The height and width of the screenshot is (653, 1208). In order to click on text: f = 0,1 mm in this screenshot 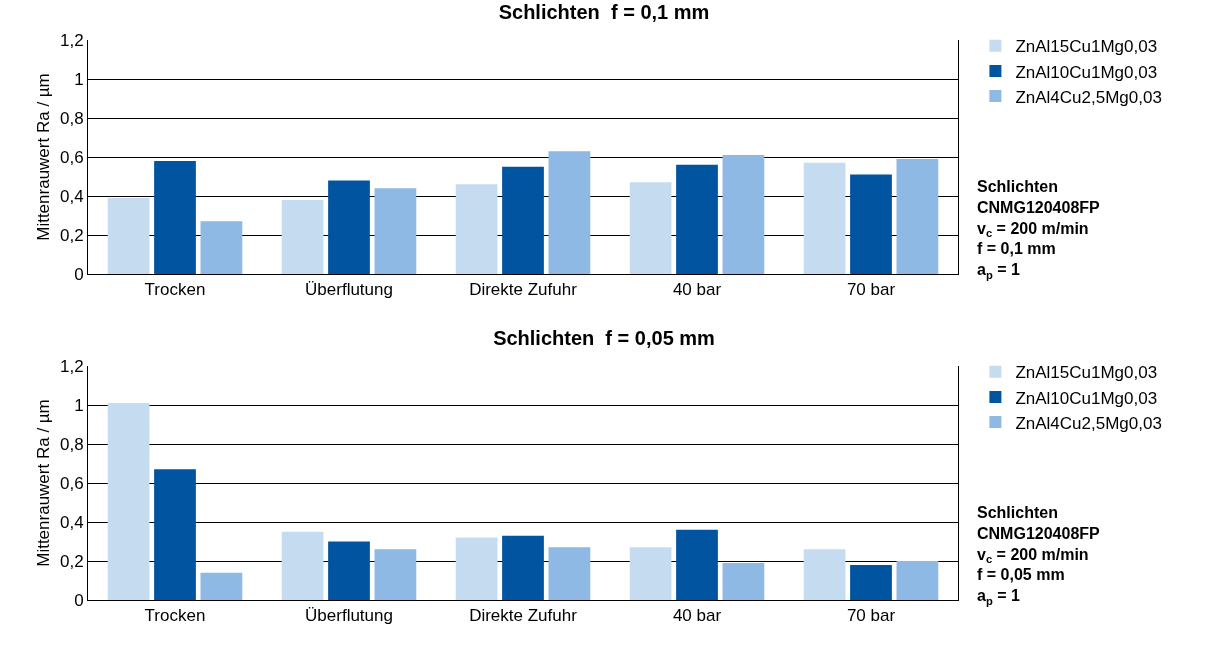, I will do `click(1016, 249)`.